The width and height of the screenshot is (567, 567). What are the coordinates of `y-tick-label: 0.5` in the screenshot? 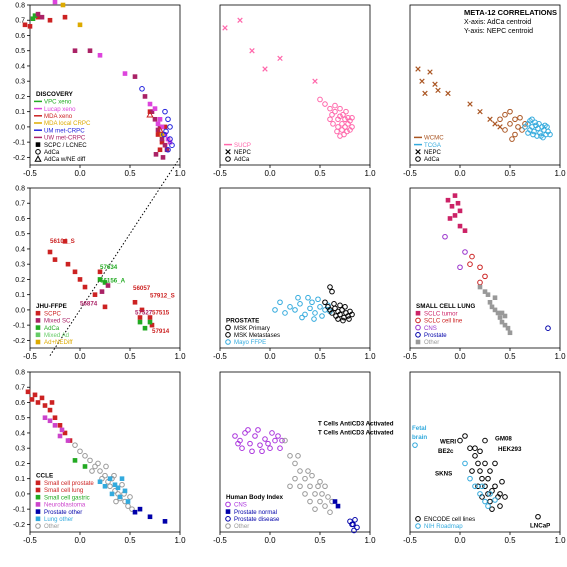 It's located at (20, 234).